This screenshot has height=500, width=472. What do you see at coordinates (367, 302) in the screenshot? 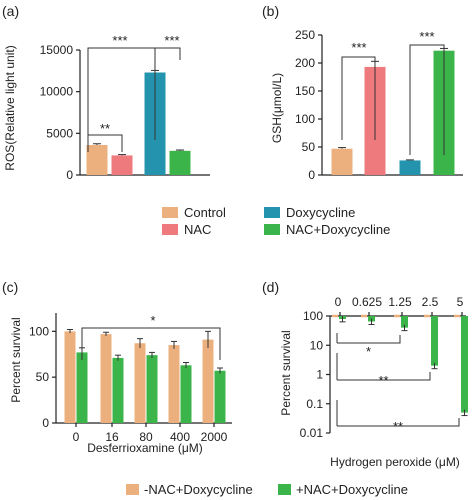
I see `panel-d-xtick-label: 0.625` at bounding box center [367, 302].